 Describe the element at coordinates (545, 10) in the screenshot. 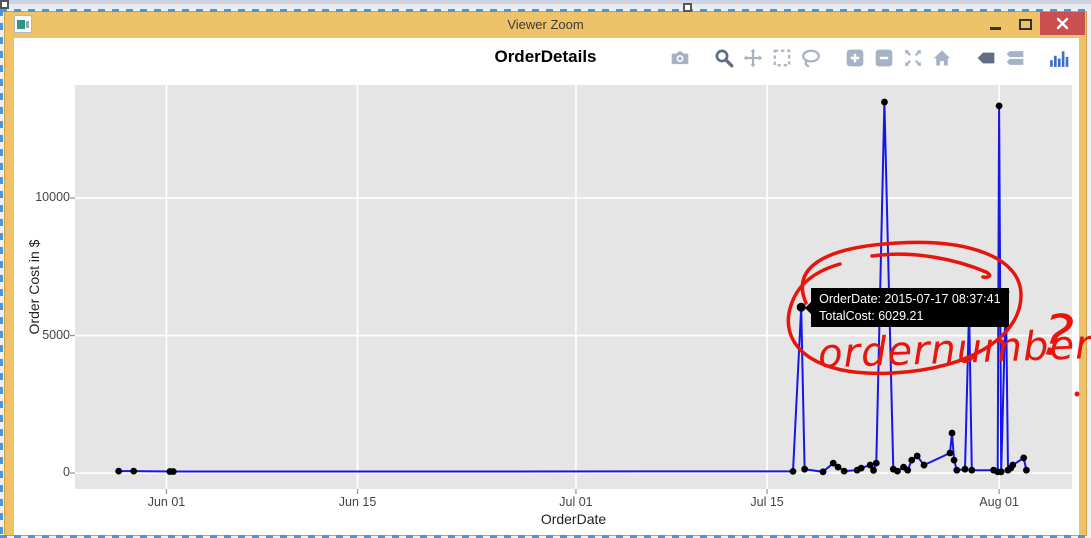

I see `selection-border-top` at that location.